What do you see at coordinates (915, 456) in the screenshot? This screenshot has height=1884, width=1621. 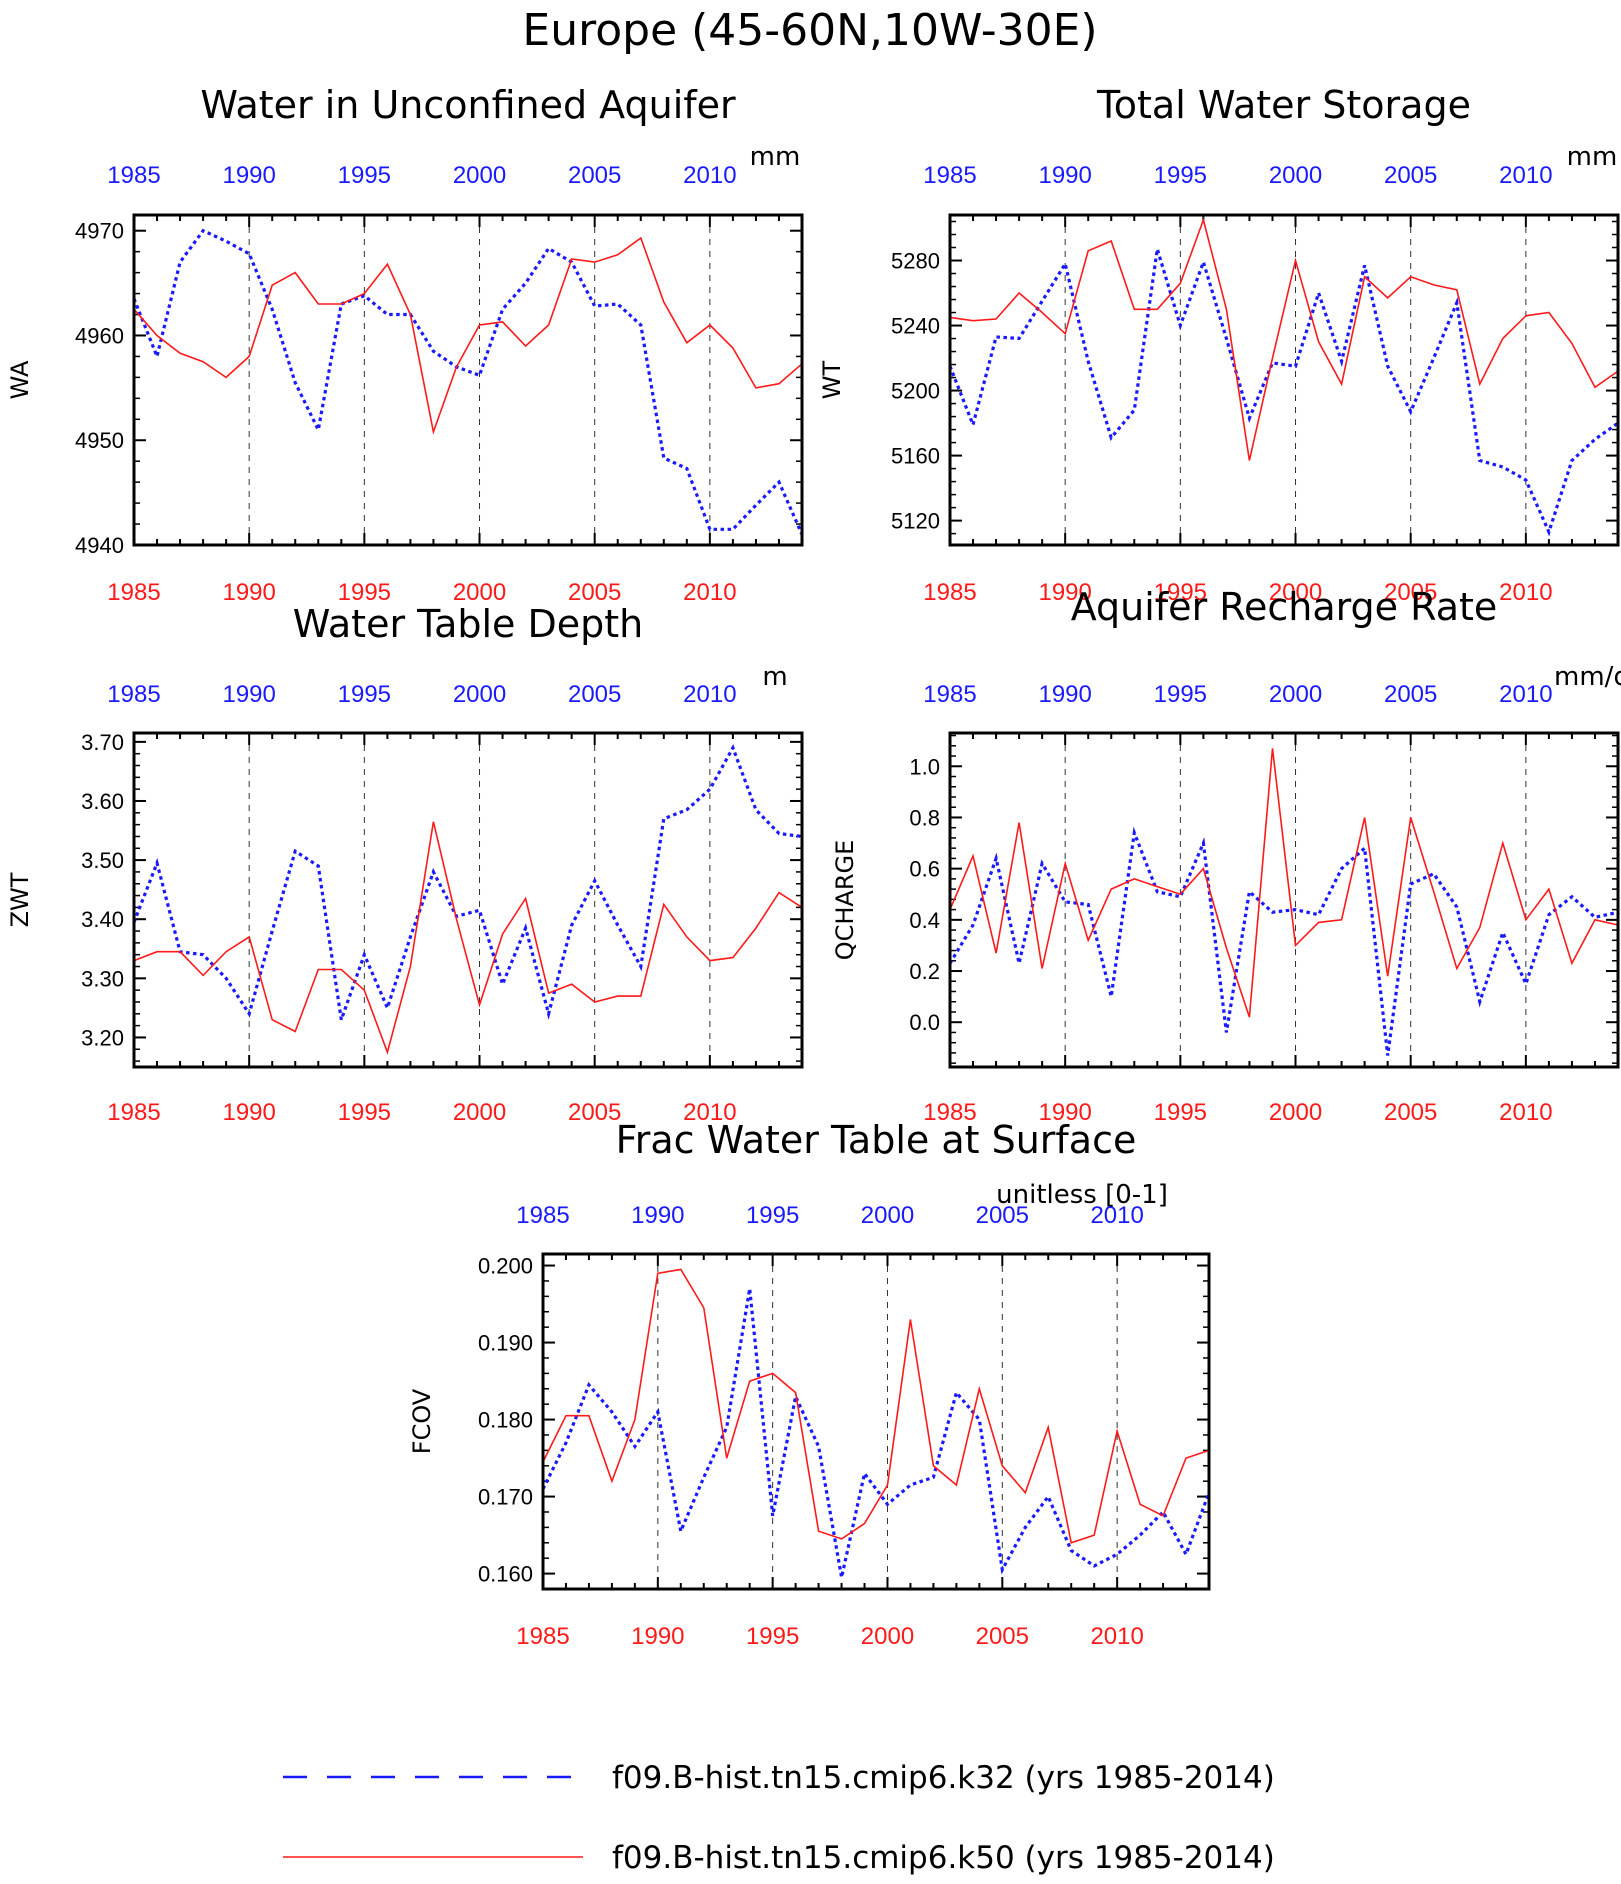 I see `y-tick-label: 5160` at bounding box center [915, 456].